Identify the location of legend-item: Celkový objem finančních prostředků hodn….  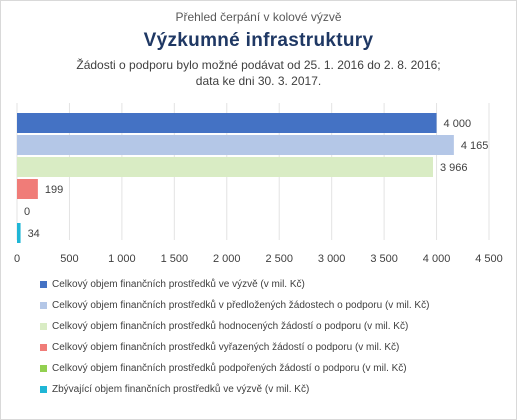
(224, 326).